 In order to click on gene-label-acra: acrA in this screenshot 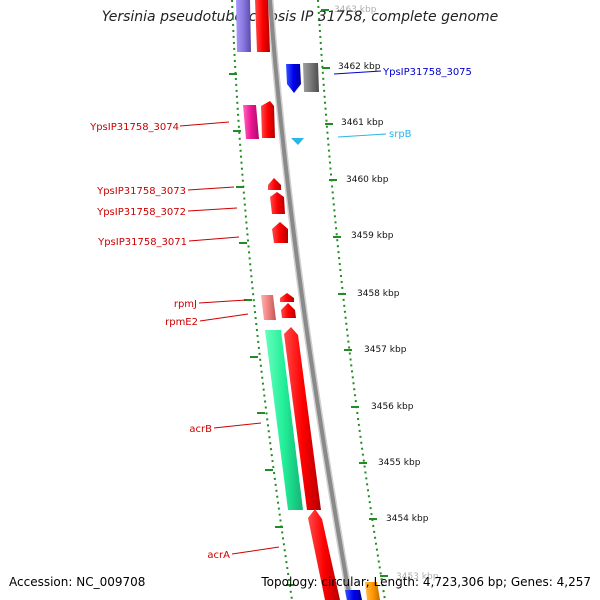, I will do `click(218, 555)`.